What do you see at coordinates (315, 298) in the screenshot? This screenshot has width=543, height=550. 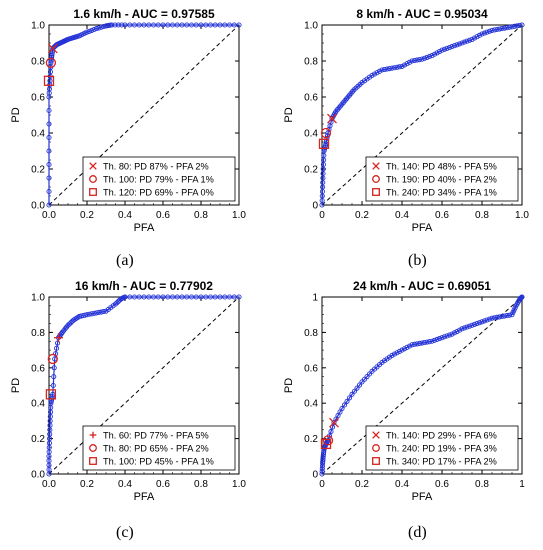 I see `y-tick-label: 1` at bounding box center [315, 298].